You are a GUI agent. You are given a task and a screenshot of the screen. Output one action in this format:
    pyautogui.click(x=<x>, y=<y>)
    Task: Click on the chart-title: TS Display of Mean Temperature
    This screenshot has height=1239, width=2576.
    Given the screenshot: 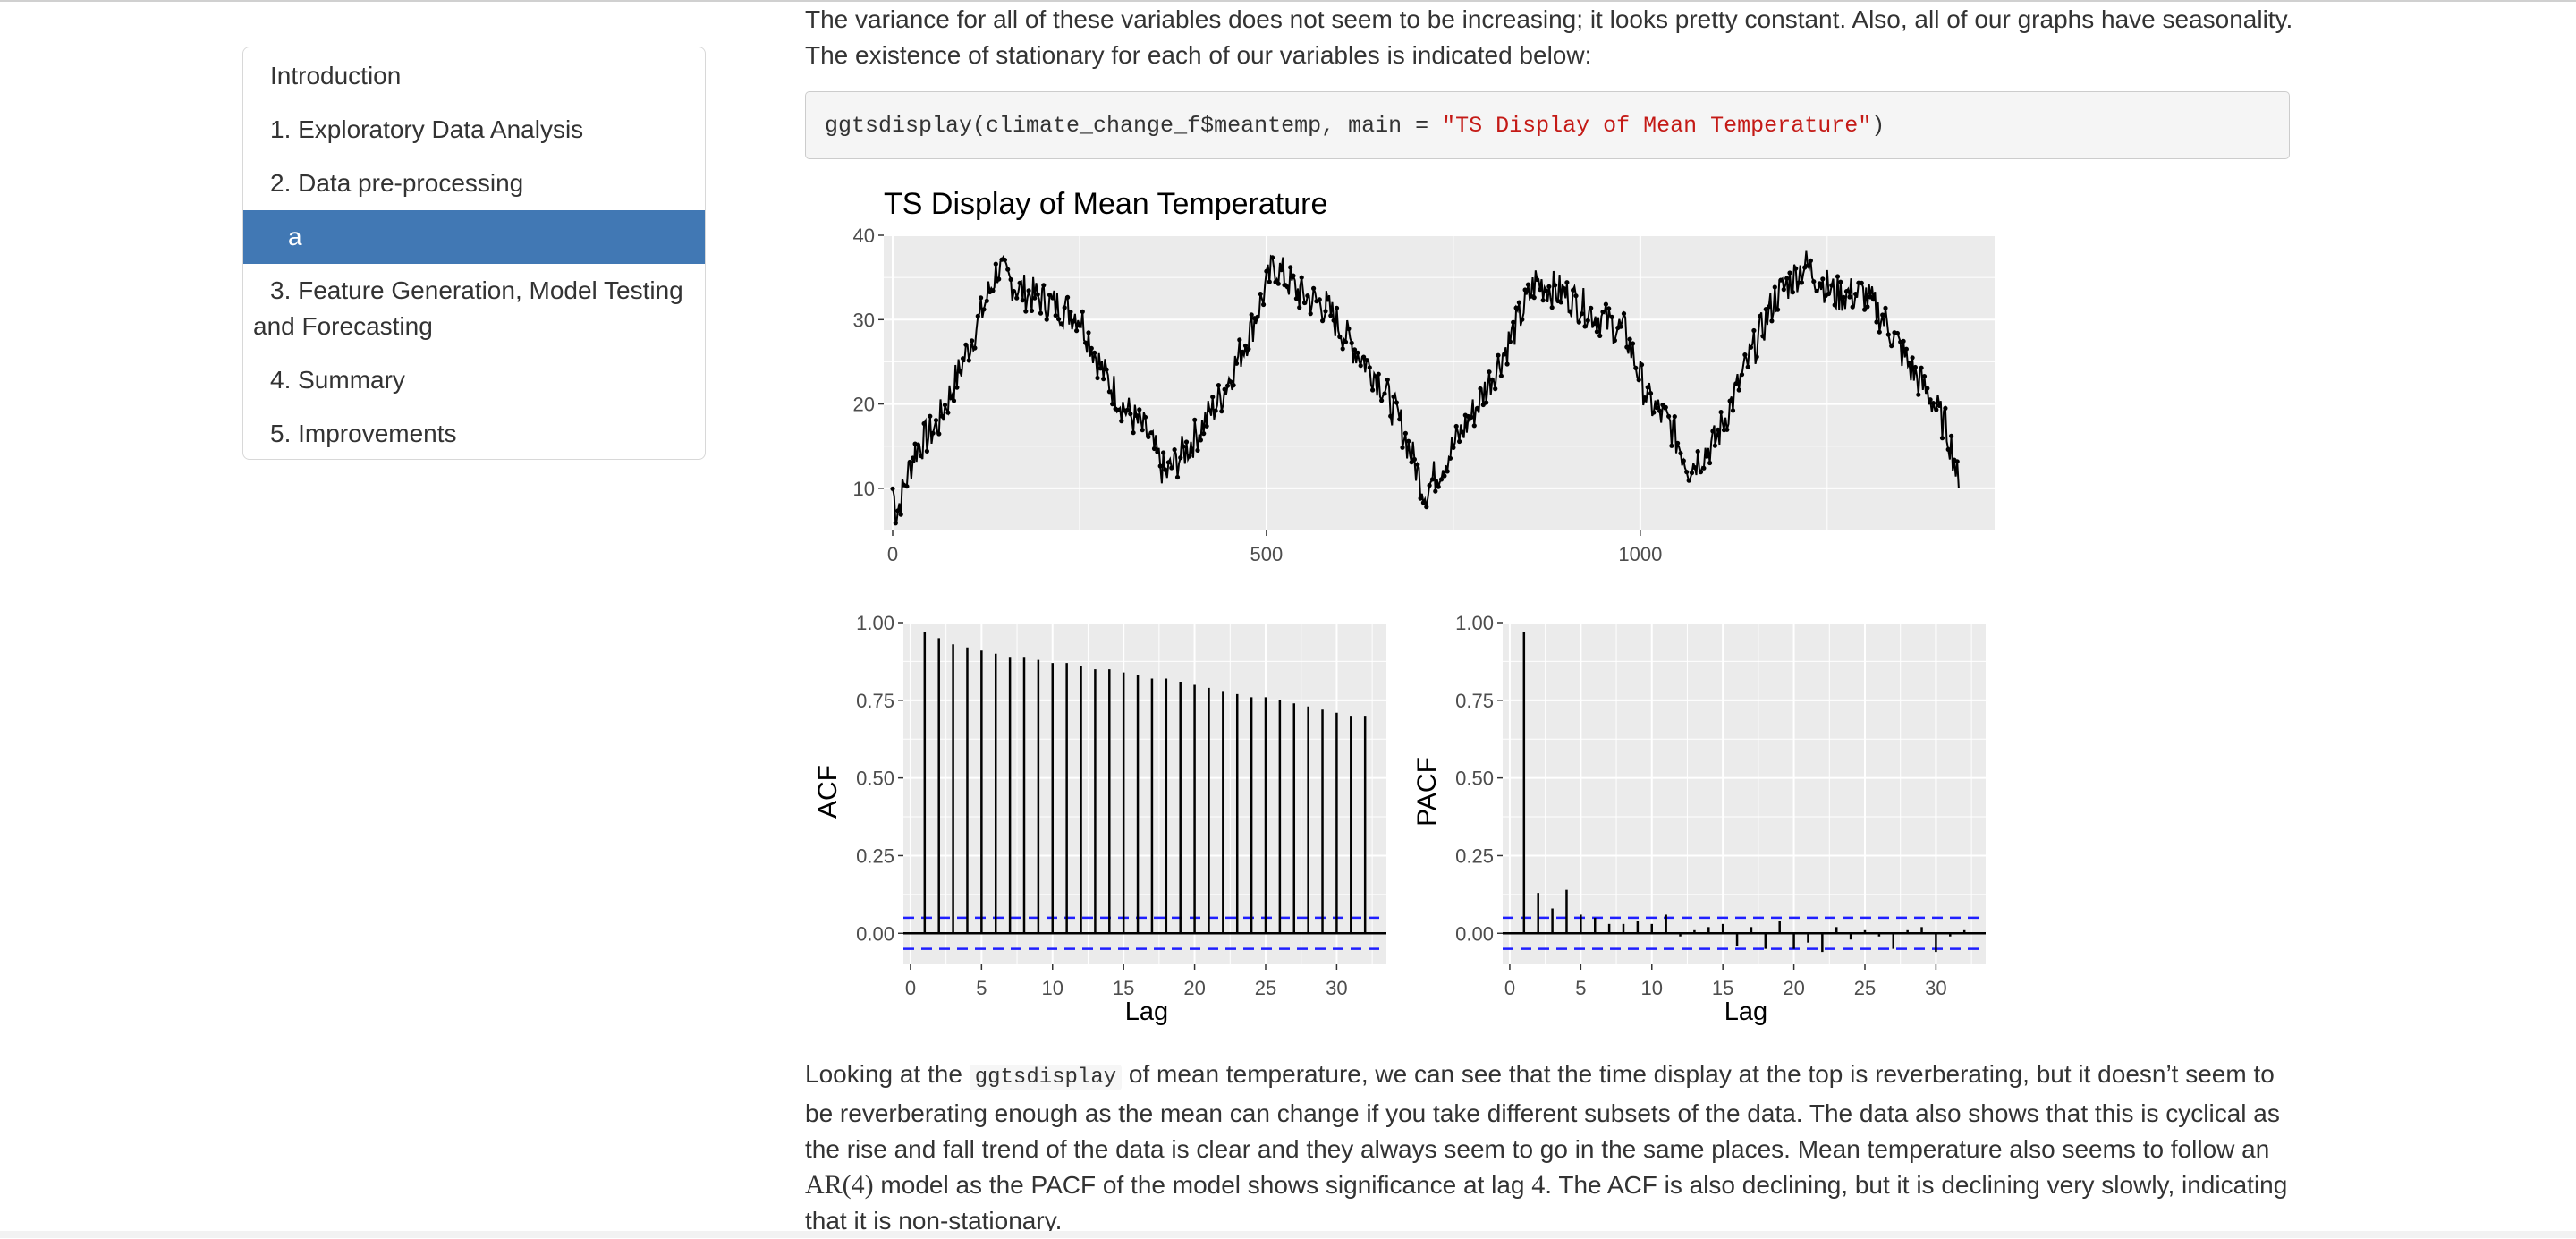 What is the action you would take?
    pyautogui.click(x=1105, y=204)
    